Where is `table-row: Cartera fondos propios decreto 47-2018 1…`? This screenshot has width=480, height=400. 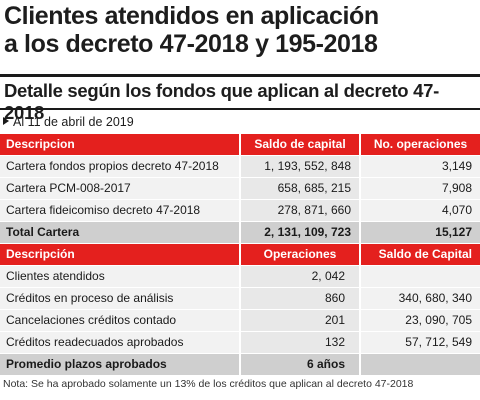
table-row: Cartera fondos propios decreto 47-2018 1… is located at coordinates (240, 166).